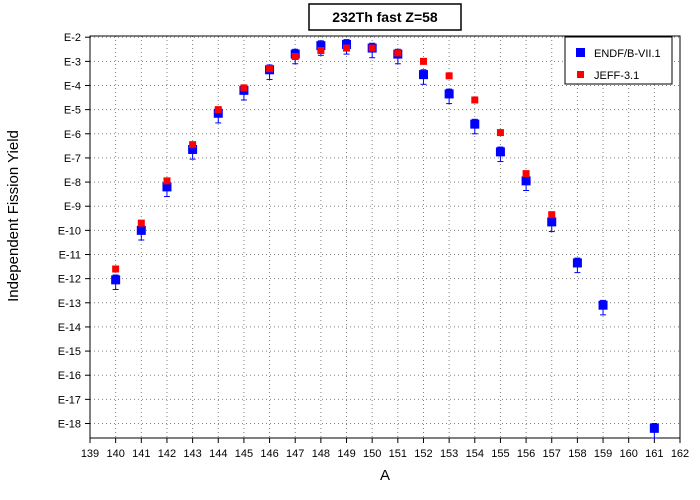  Describe the element at coordinates (346, 454) in the screenshot. I see `x-tick-label: 149` at that location.